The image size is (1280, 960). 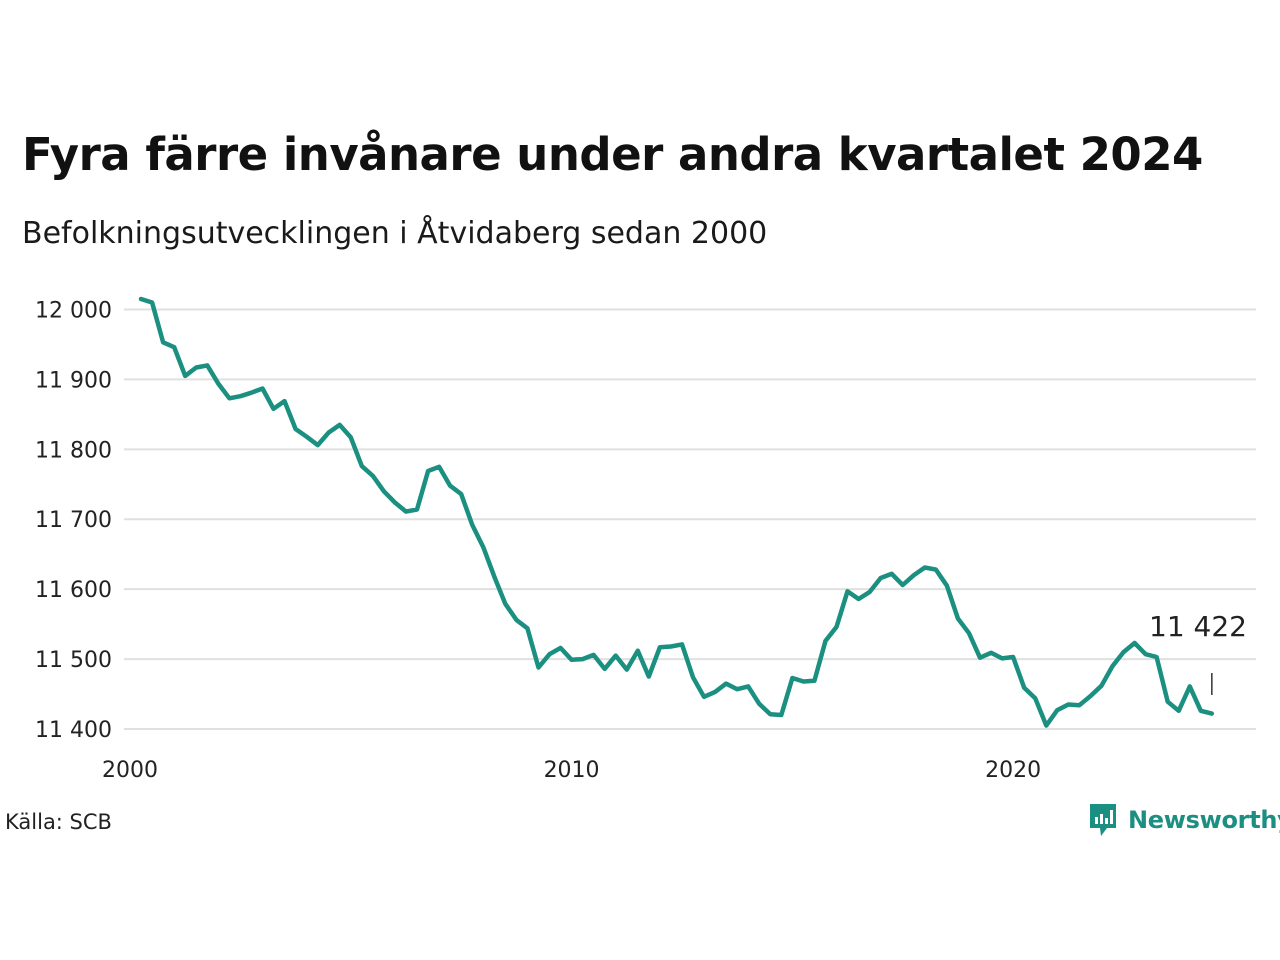 What do you see at coordinates (73, 310) in the screenshot?
I see `y-tick-label: 12 000` at bounding box center [73, 310].